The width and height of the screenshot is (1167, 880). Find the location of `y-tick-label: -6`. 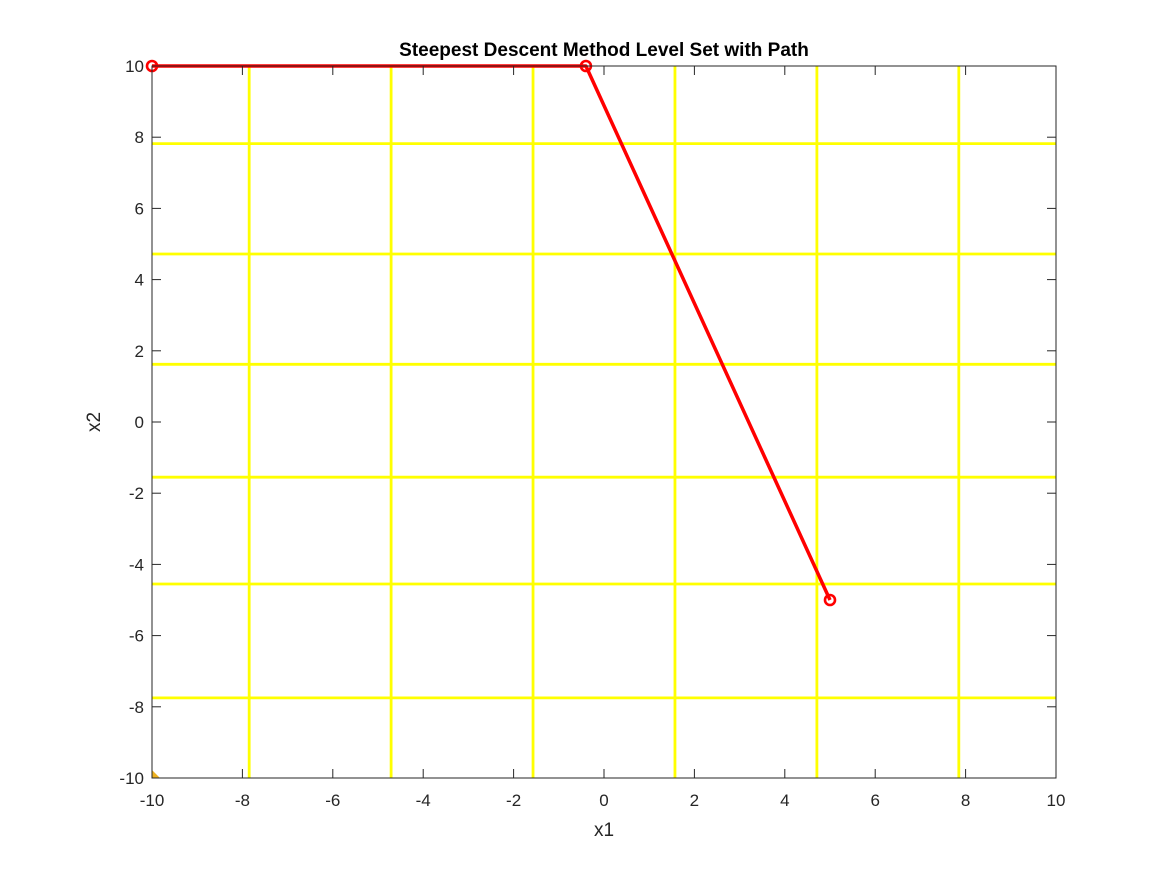

y-tick-label: -6 is located at coordinates (136, 636).